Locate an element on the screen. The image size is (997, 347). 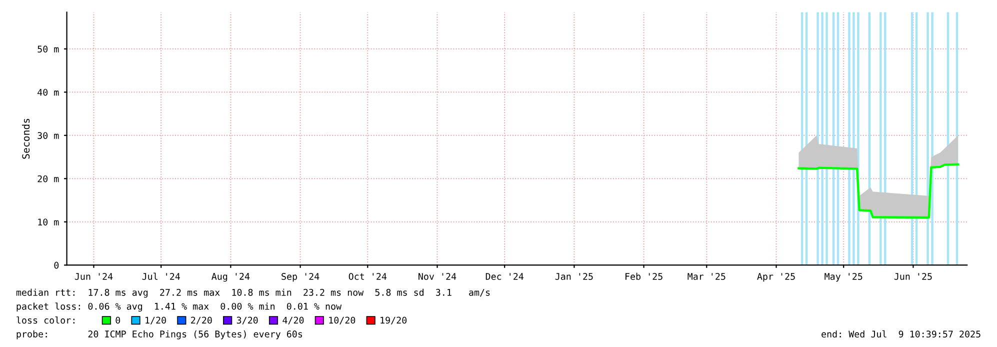
text: median rtt: 17.8 ms avg 27.2 ms max 10.8 ms min 23.2 ms now 5.8 ms sd 3.1 am/s is located at coordinates (253, 293).